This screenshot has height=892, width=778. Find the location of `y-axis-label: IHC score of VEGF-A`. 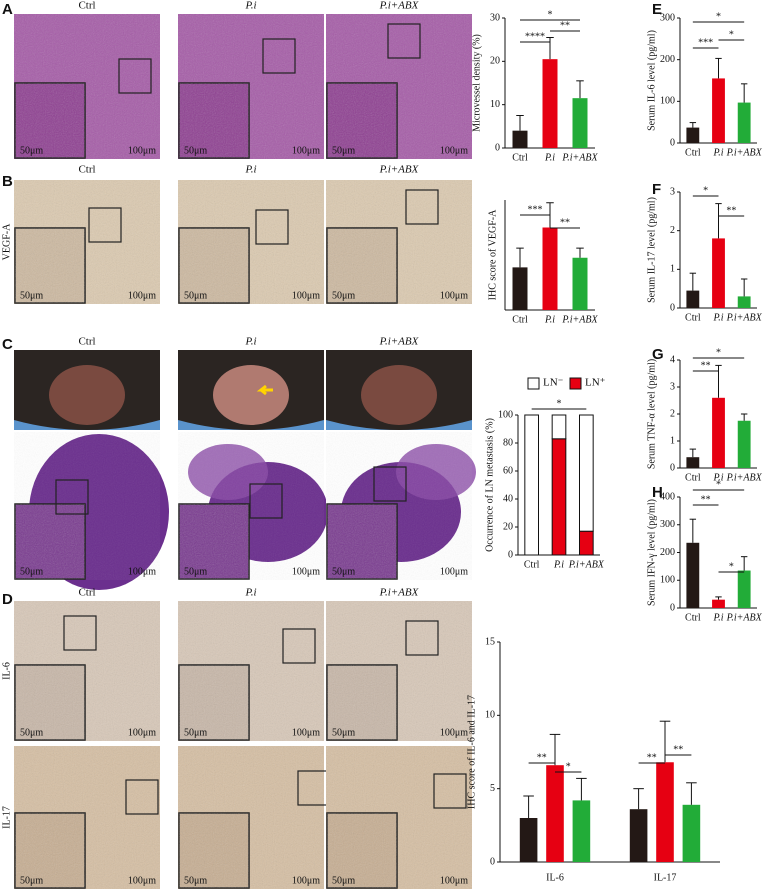

y-axis-label: IHC score of VEGF-A is located at coordinates (492, 254).